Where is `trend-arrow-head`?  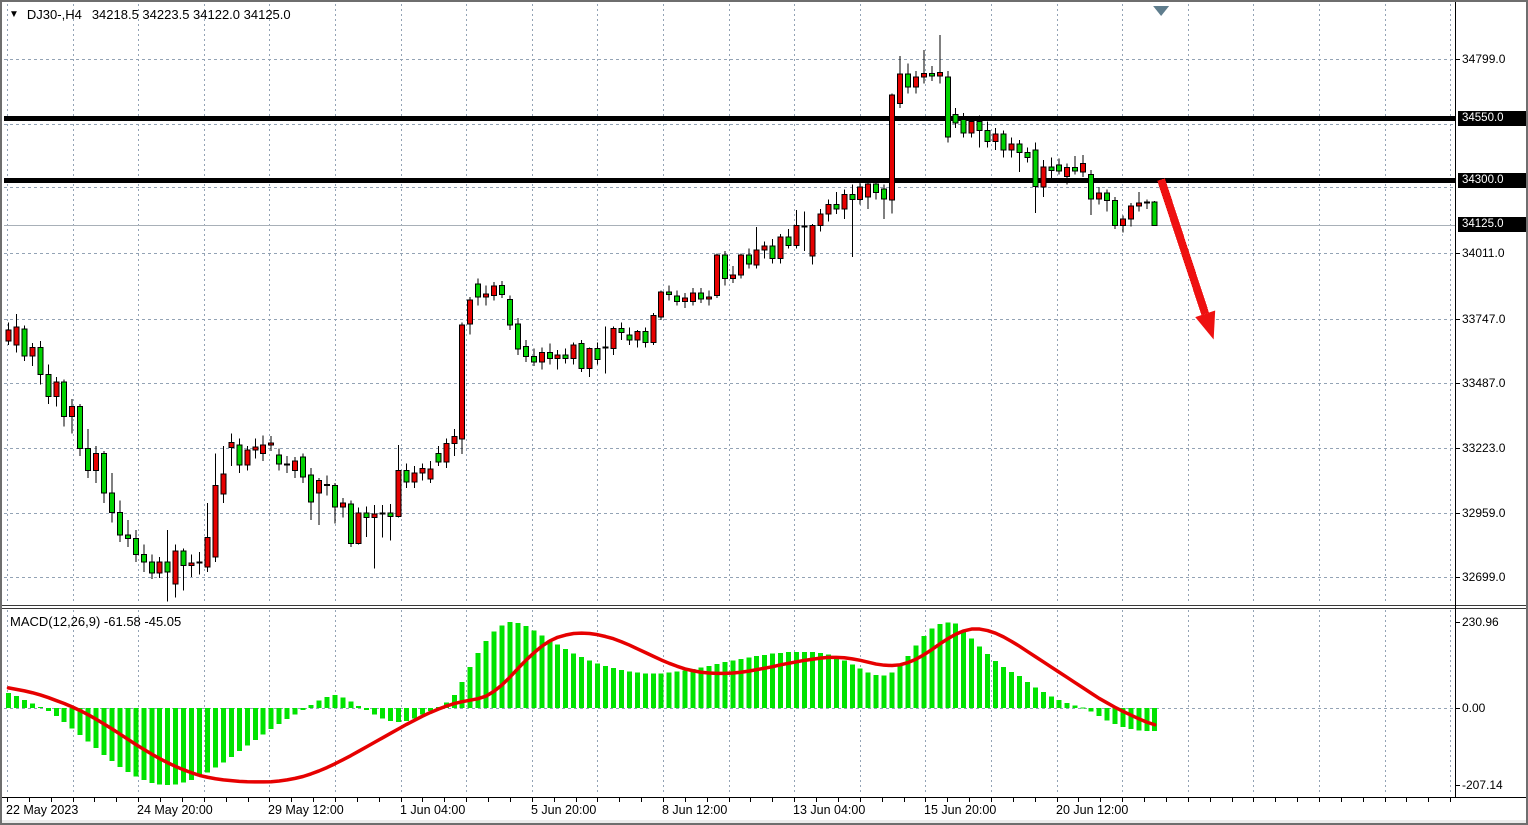 trend-arrow-head is located at coordinates (1205, 325).